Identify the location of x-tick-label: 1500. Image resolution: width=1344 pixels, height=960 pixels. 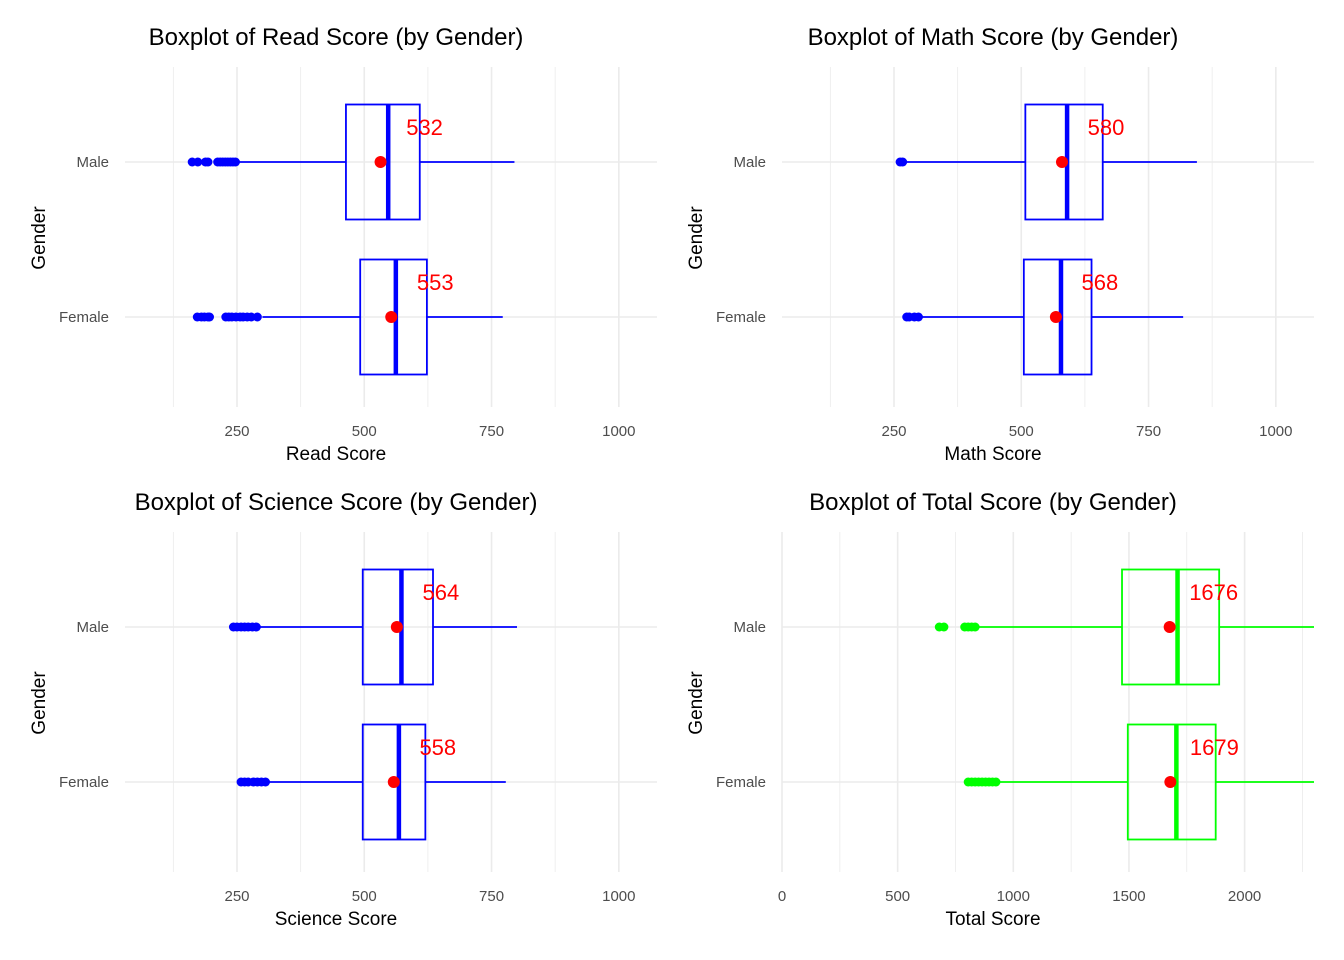
(1128, 896).